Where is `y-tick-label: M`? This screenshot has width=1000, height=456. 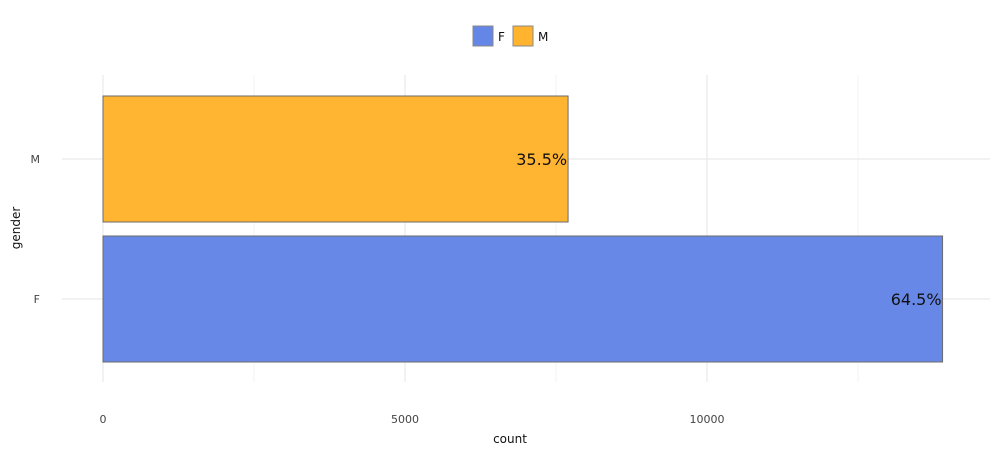
y-tick-label: M is located at coordinates (36, 159).